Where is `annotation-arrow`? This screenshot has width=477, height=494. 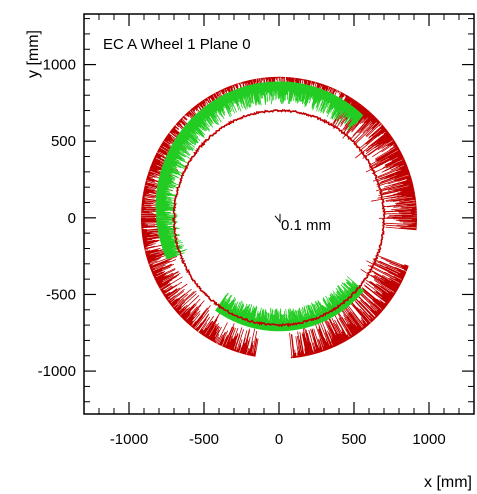 annotation-arrow is located at coordinates (277, 218).